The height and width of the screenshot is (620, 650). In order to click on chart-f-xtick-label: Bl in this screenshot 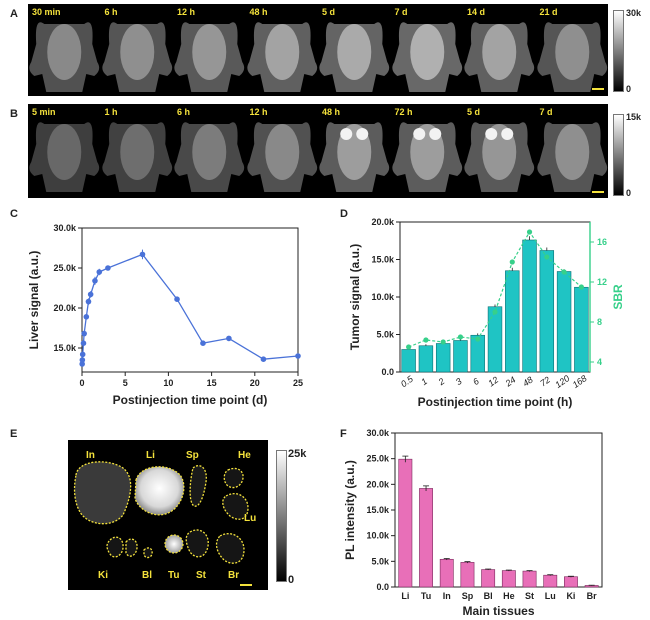, I will do `click(488, 596)`.